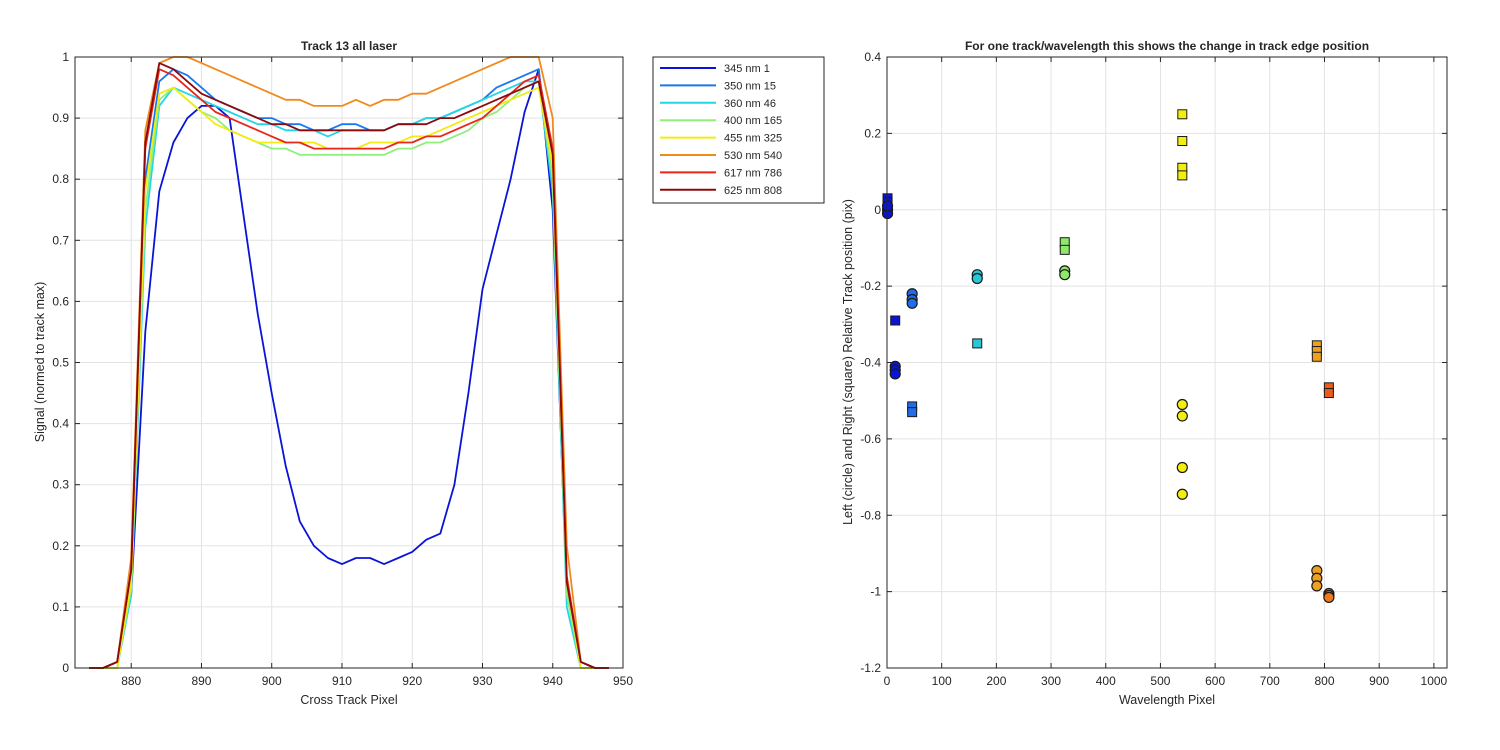 Image resolution: width=1500 pixels, height=750 pixels. I want to click on y-tick-label: 0.7, so click(60, 240).